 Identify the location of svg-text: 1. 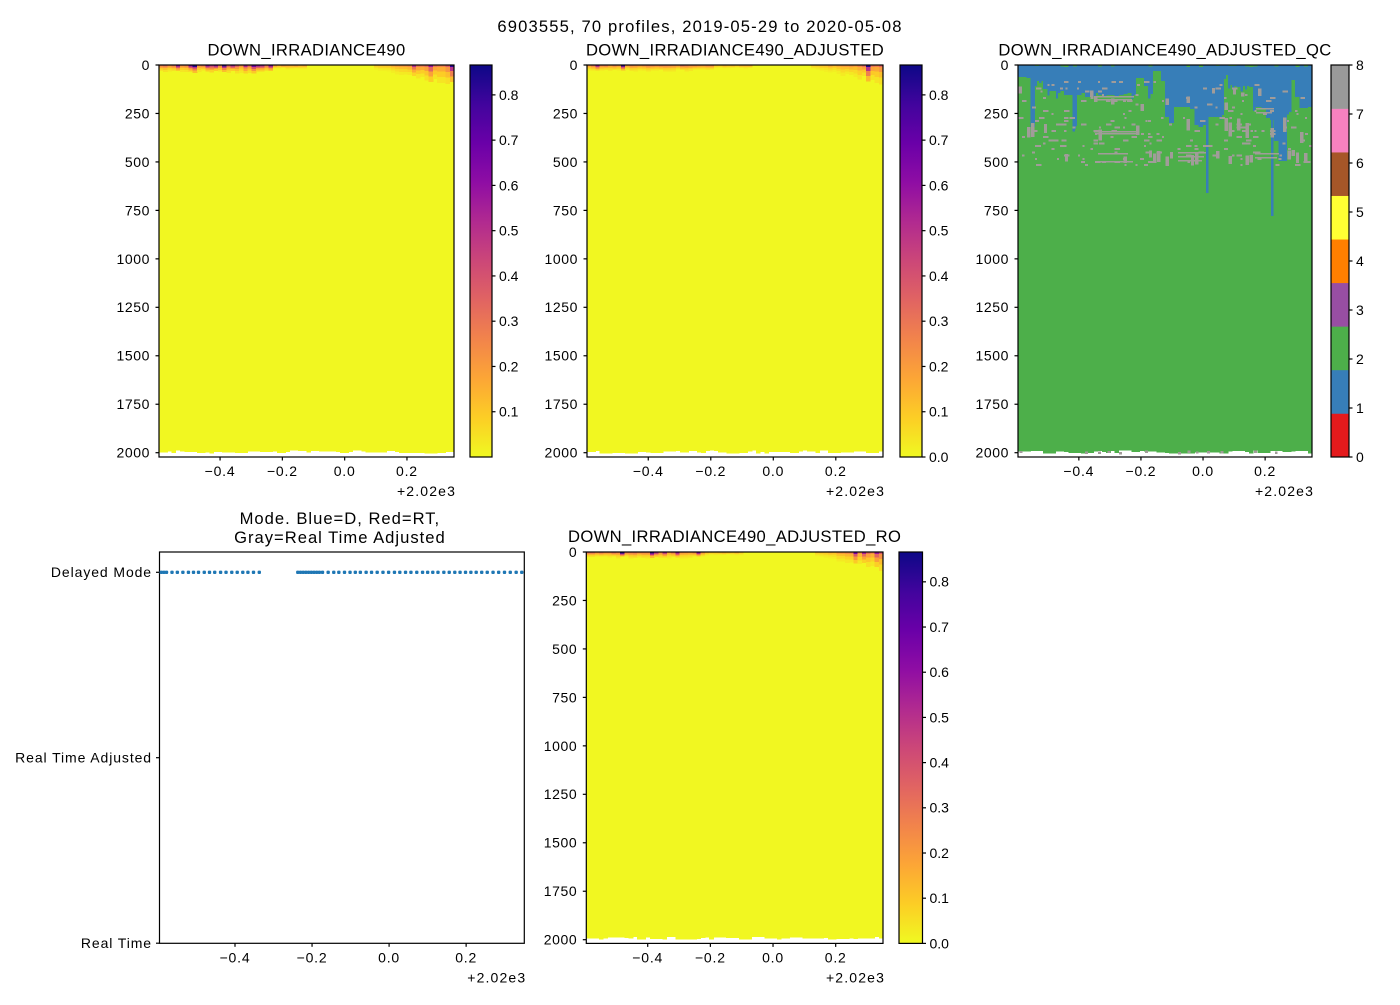
(1360, 408).